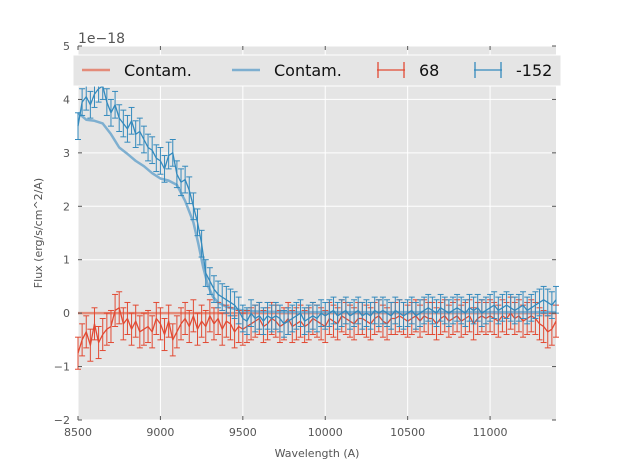 The image size is (617, 467). What do you see at coordinates (407, 432) in the screenshot?
I see `x-tick-label: 10500` at bounding box center [407, 432].